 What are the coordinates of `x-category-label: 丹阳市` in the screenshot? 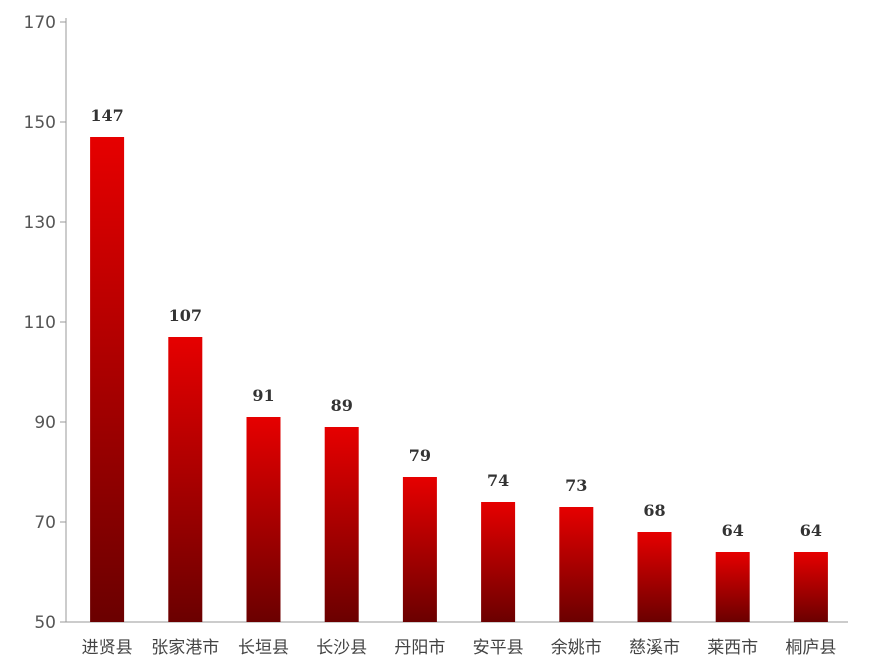 It's located at (419, 648).